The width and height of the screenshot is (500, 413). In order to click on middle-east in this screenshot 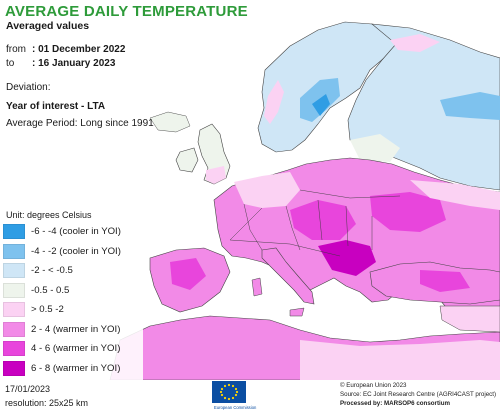, I will do `click(469, 319)`.